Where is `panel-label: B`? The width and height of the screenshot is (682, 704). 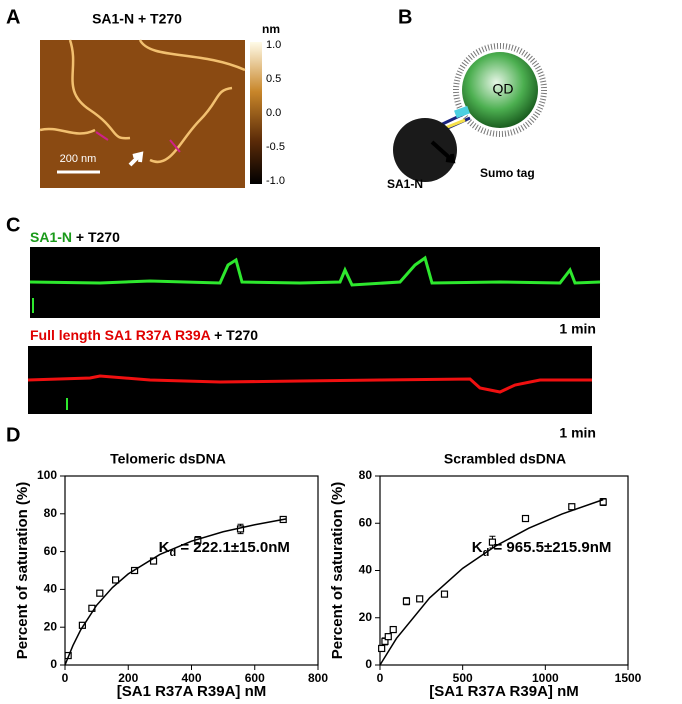 panel-label: B is located at coordinates (405, 17).